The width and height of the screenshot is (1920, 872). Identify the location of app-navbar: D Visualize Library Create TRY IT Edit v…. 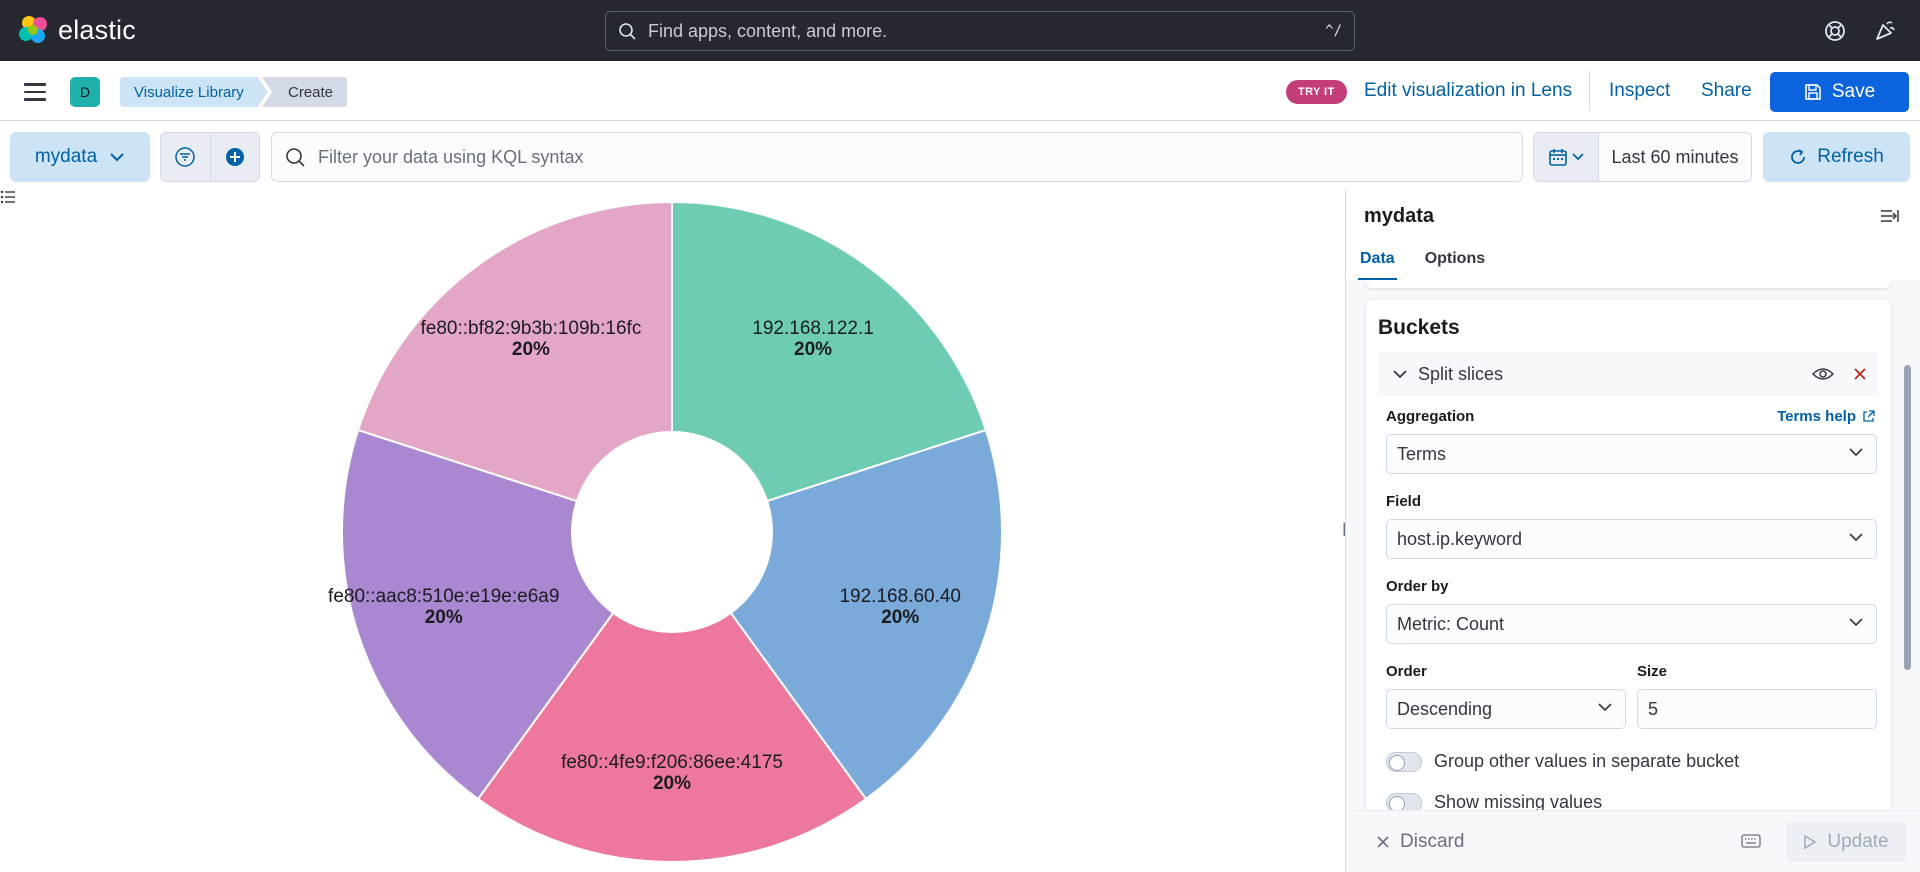
(960, 91).